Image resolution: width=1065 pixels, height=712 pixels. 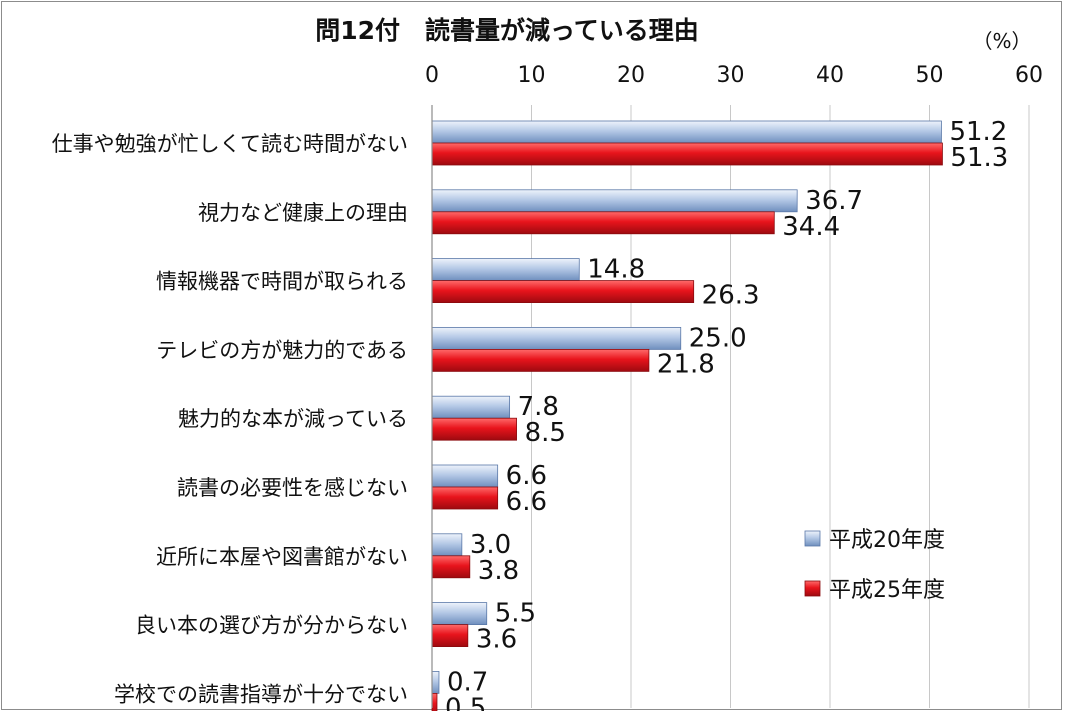 I want to click on x-tick-label: 50, so click(x=930, y=75).